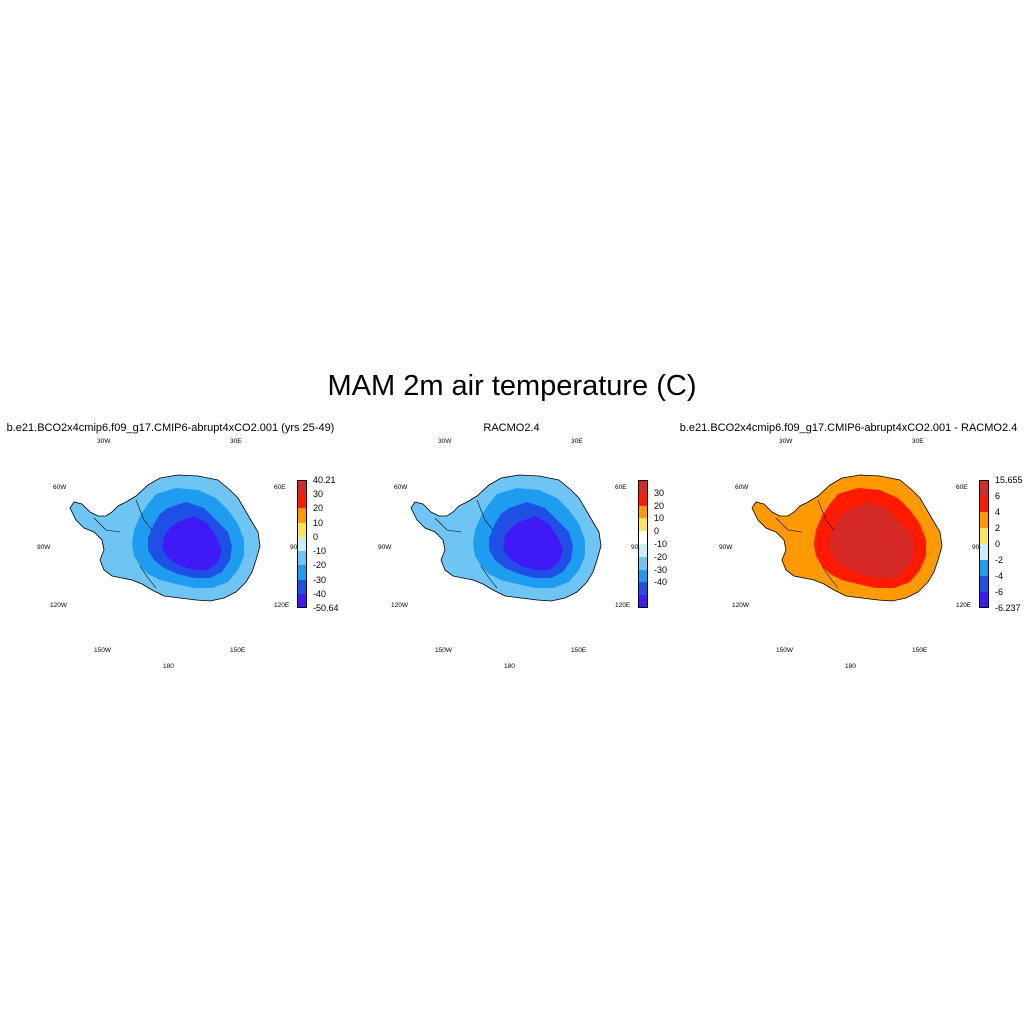  What do you see at coordinates (324, 480) in the screenshot?
I see `colorbar-label: 40.21` at bounding box center [324, 480].